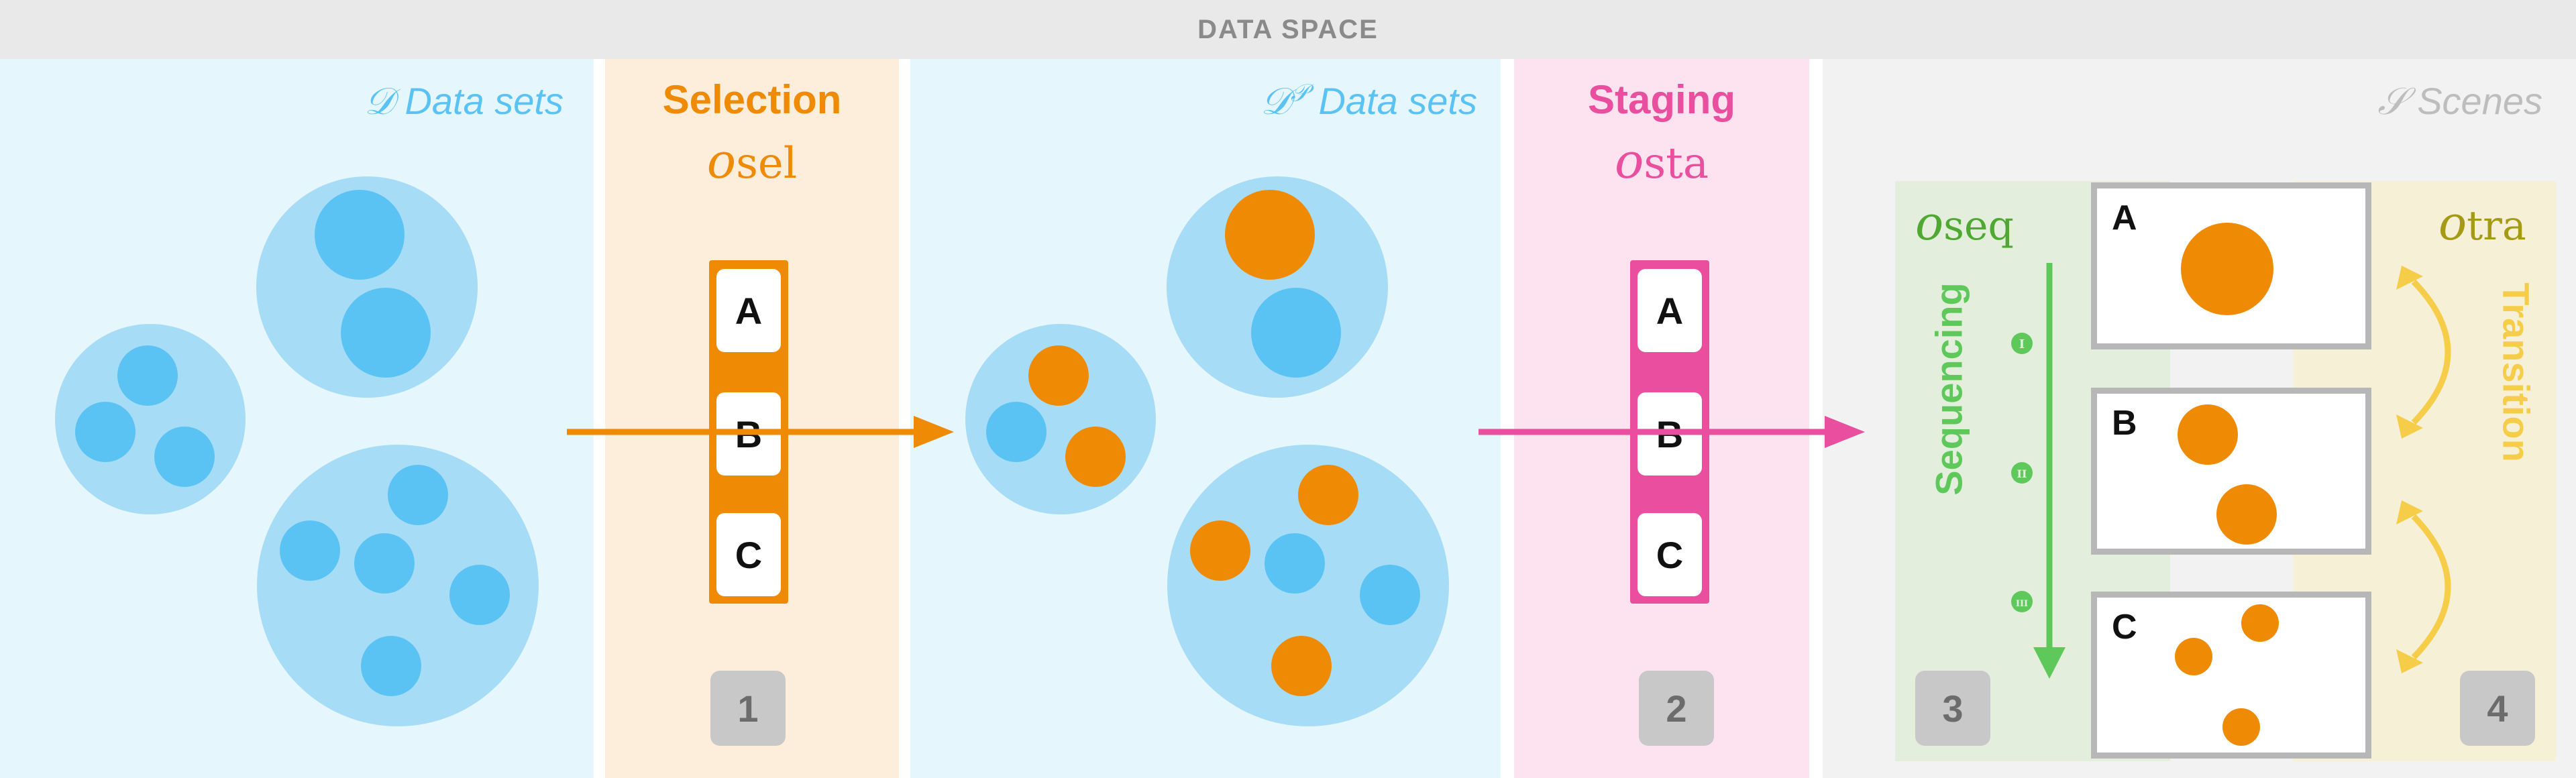 Image resolution: width=2576 pixels, height=778 pixels. I want to click on sequence-marker-1-text: I, so click(2022, 344).